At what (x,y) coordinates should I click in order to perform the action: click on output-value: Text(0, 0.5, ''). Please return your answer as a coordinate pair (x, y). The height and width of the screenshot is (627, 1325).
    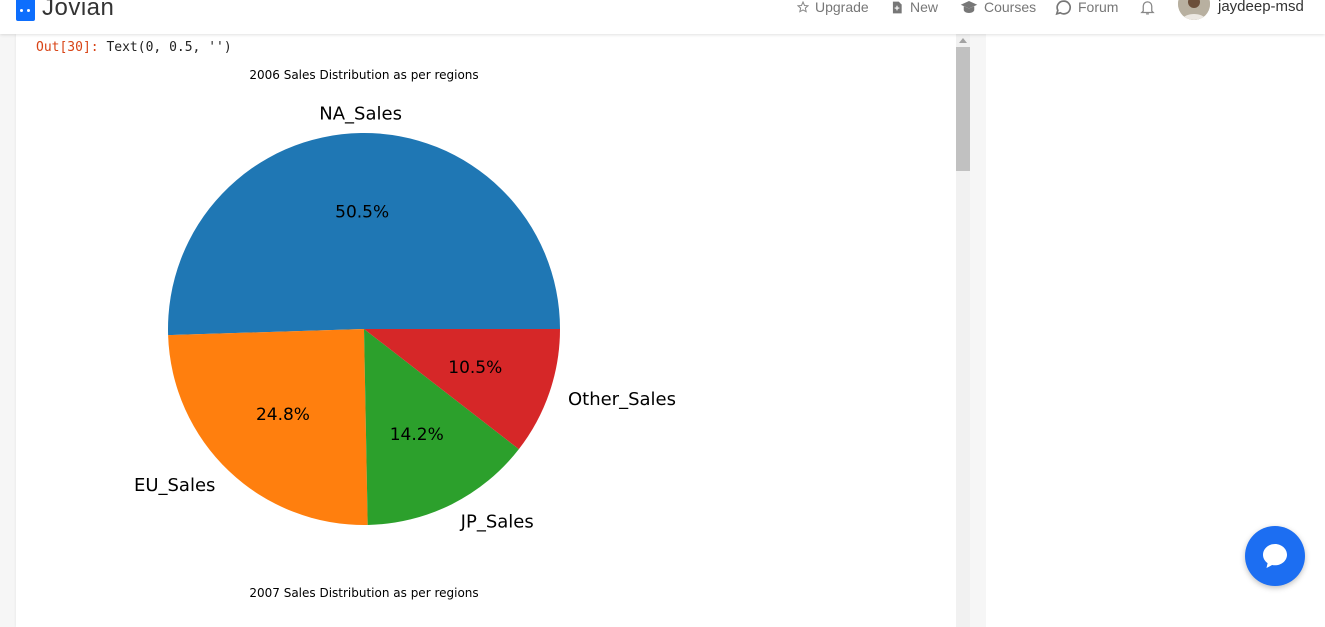
    Looking at the image, I should click on (169, 47).